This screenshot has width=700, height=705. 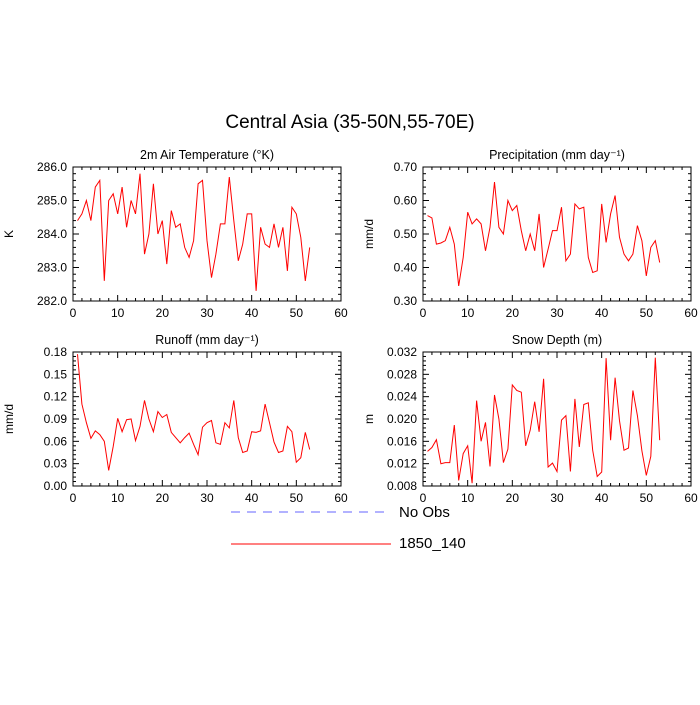 What do you see at coordinates (56, 352) in the screenshot?
I see `y-tick-label: 0.18` at bounding box center [56, 352].